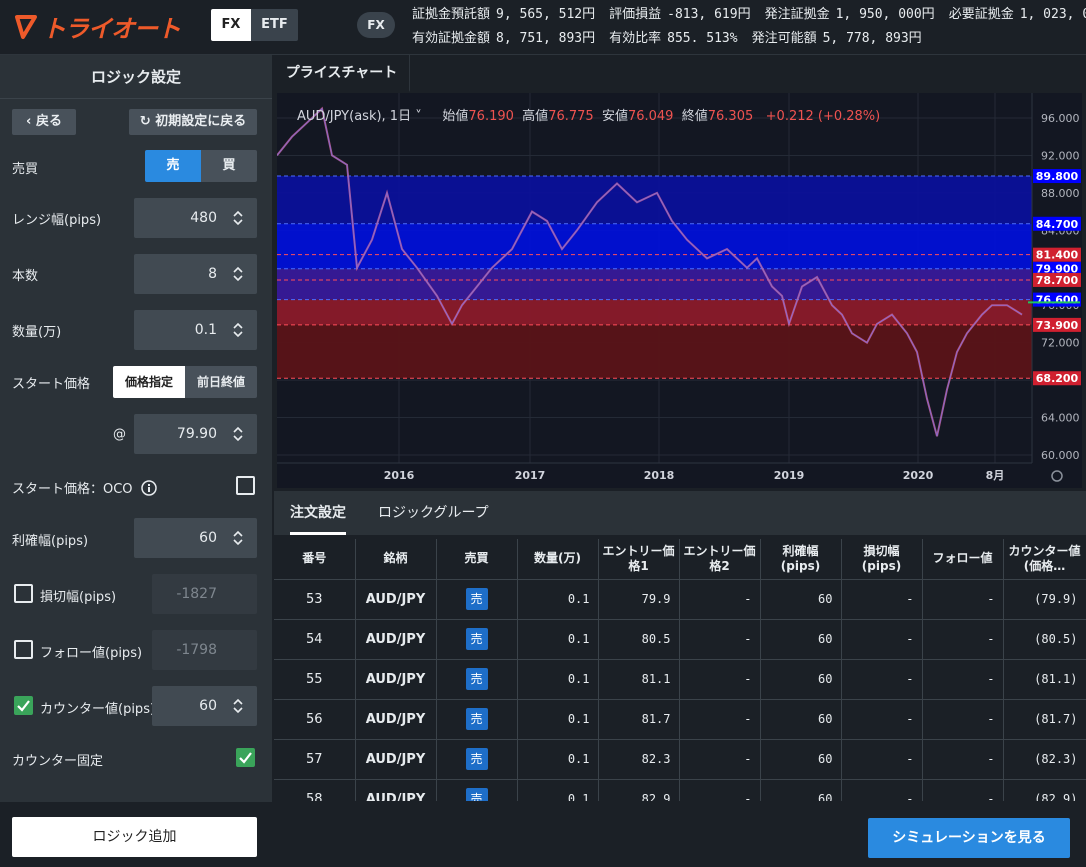 This screenshot has width=1086, height=867. Describe the element at coordinates (680, 513) in the screenshot. I see `order-tabs: 注文設定 ロジックグループ` at that location.